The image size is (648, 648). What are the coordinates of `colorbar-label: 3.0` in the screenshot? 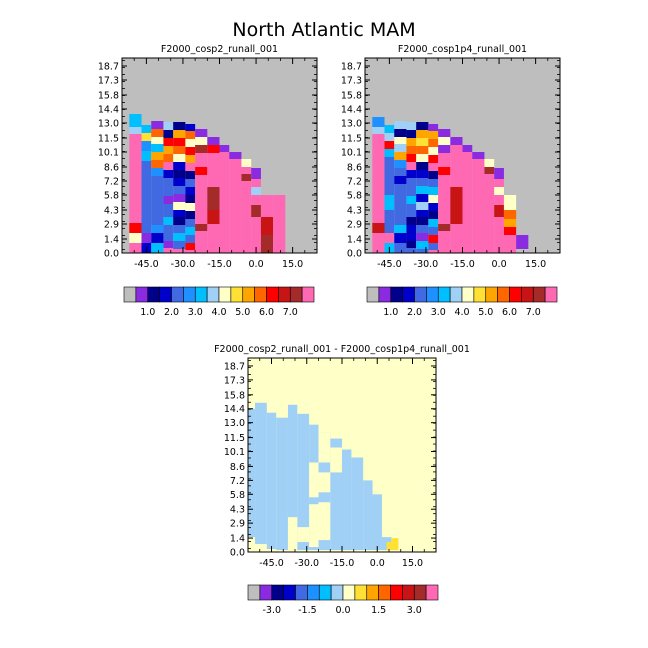 It's located at (438, 312).